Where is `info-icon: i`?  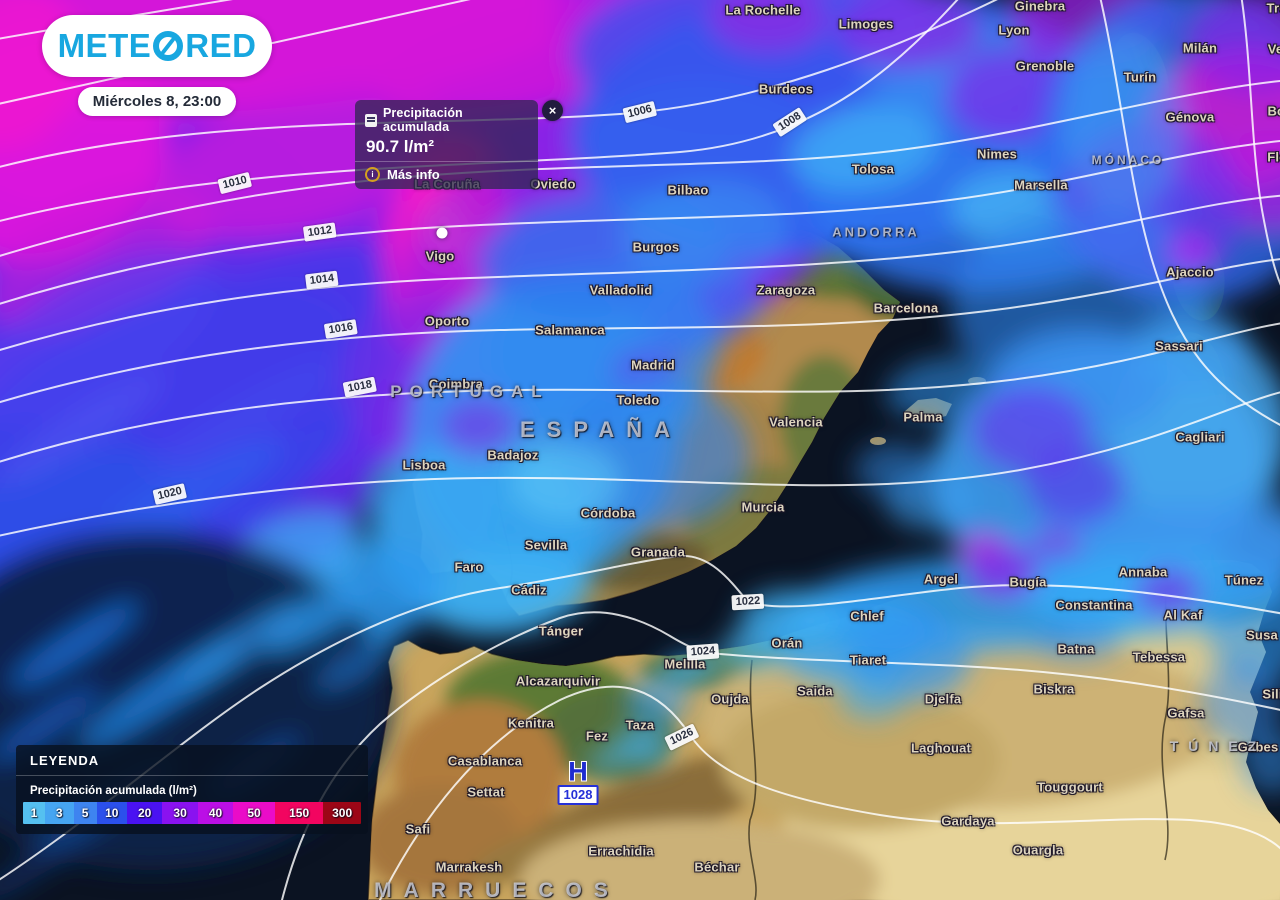 info-icon: i is located at coordinates (372, 174).